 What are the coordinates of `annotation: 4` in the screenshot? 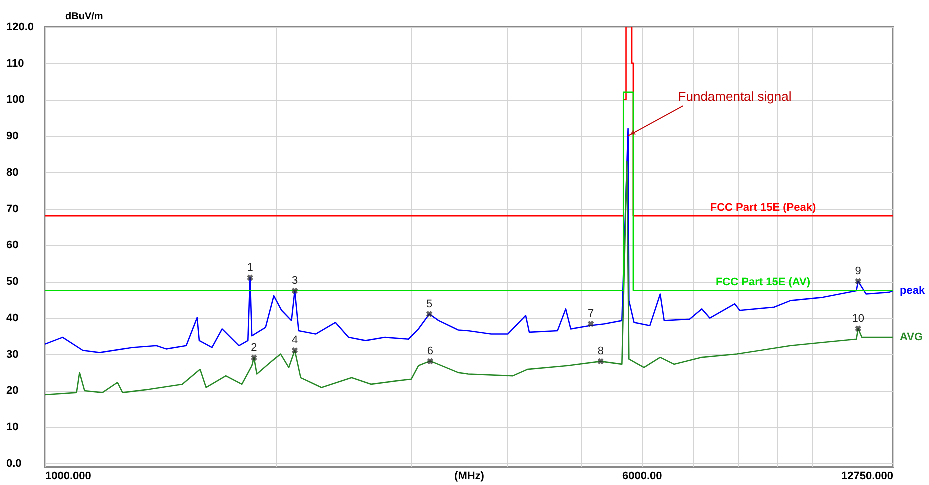 It's located at (295, 340).